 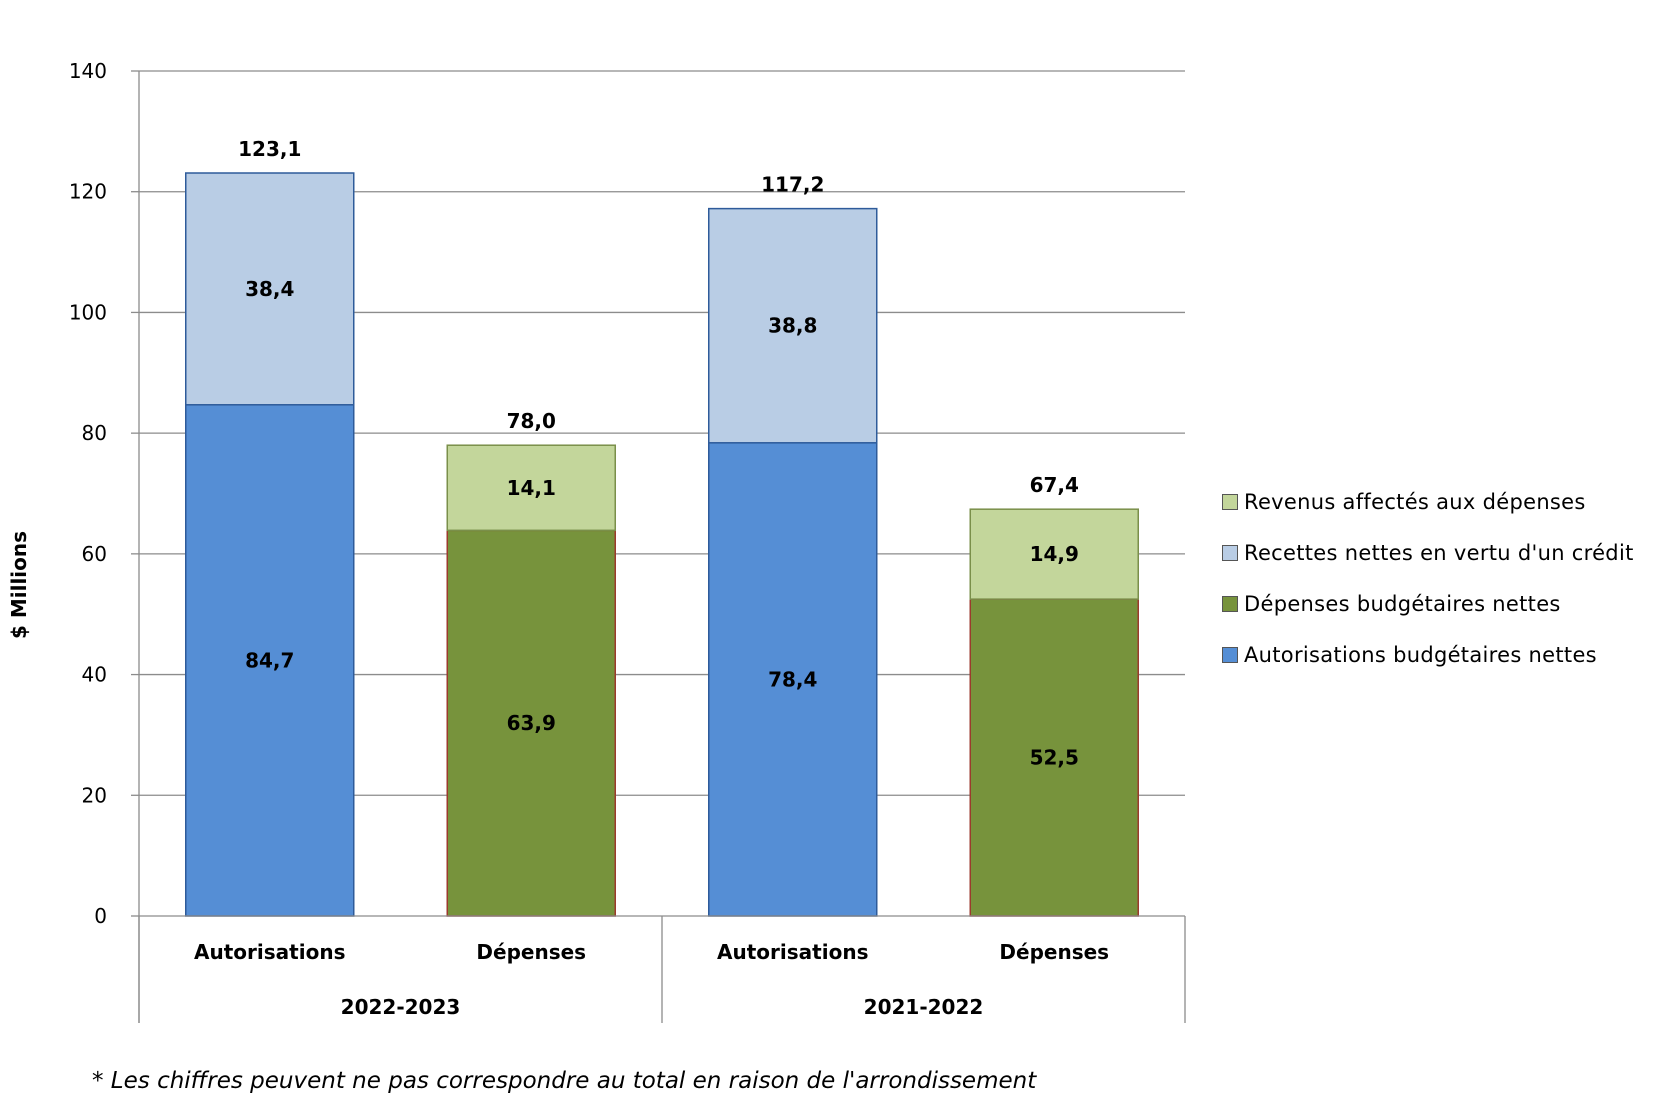 I want to click on legend-item: Recettes nettes en vertu d'un crédit, so click(x=1428, y=553).